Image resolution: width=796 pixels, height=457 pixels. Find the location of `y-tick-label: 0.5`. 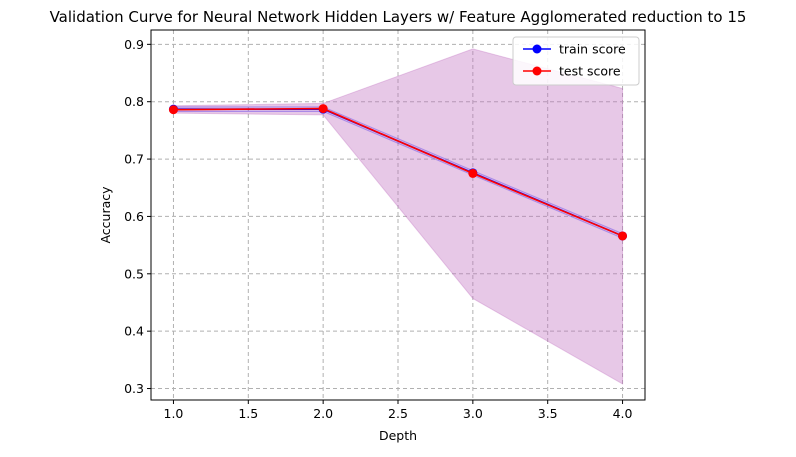

y-tick-label: 0.5 is located at coordinates (134, 273).